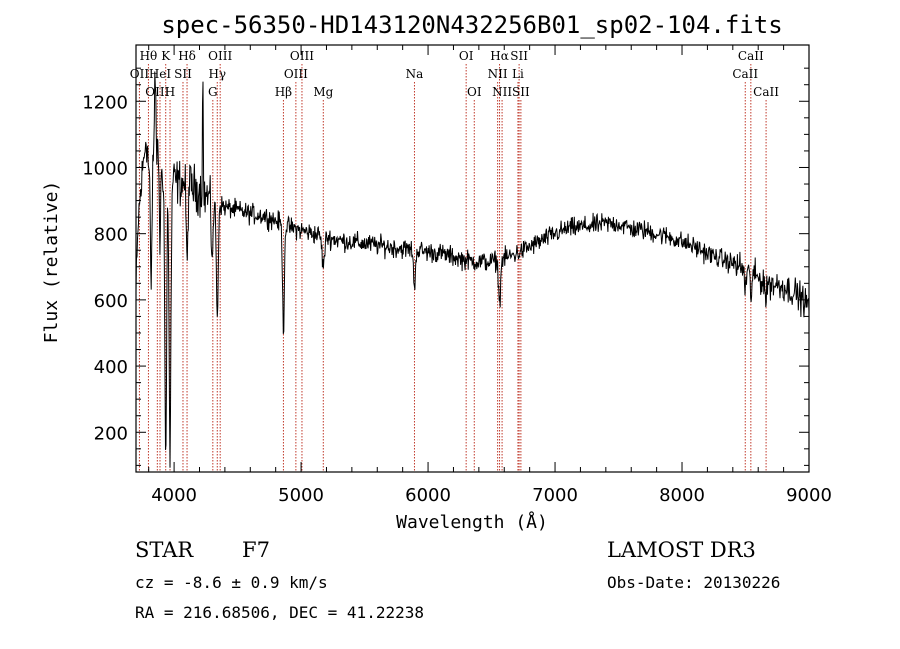 The height and width of the screenshot is (649, 900). I want to click on line-marker-label: K, so click(166, 56).